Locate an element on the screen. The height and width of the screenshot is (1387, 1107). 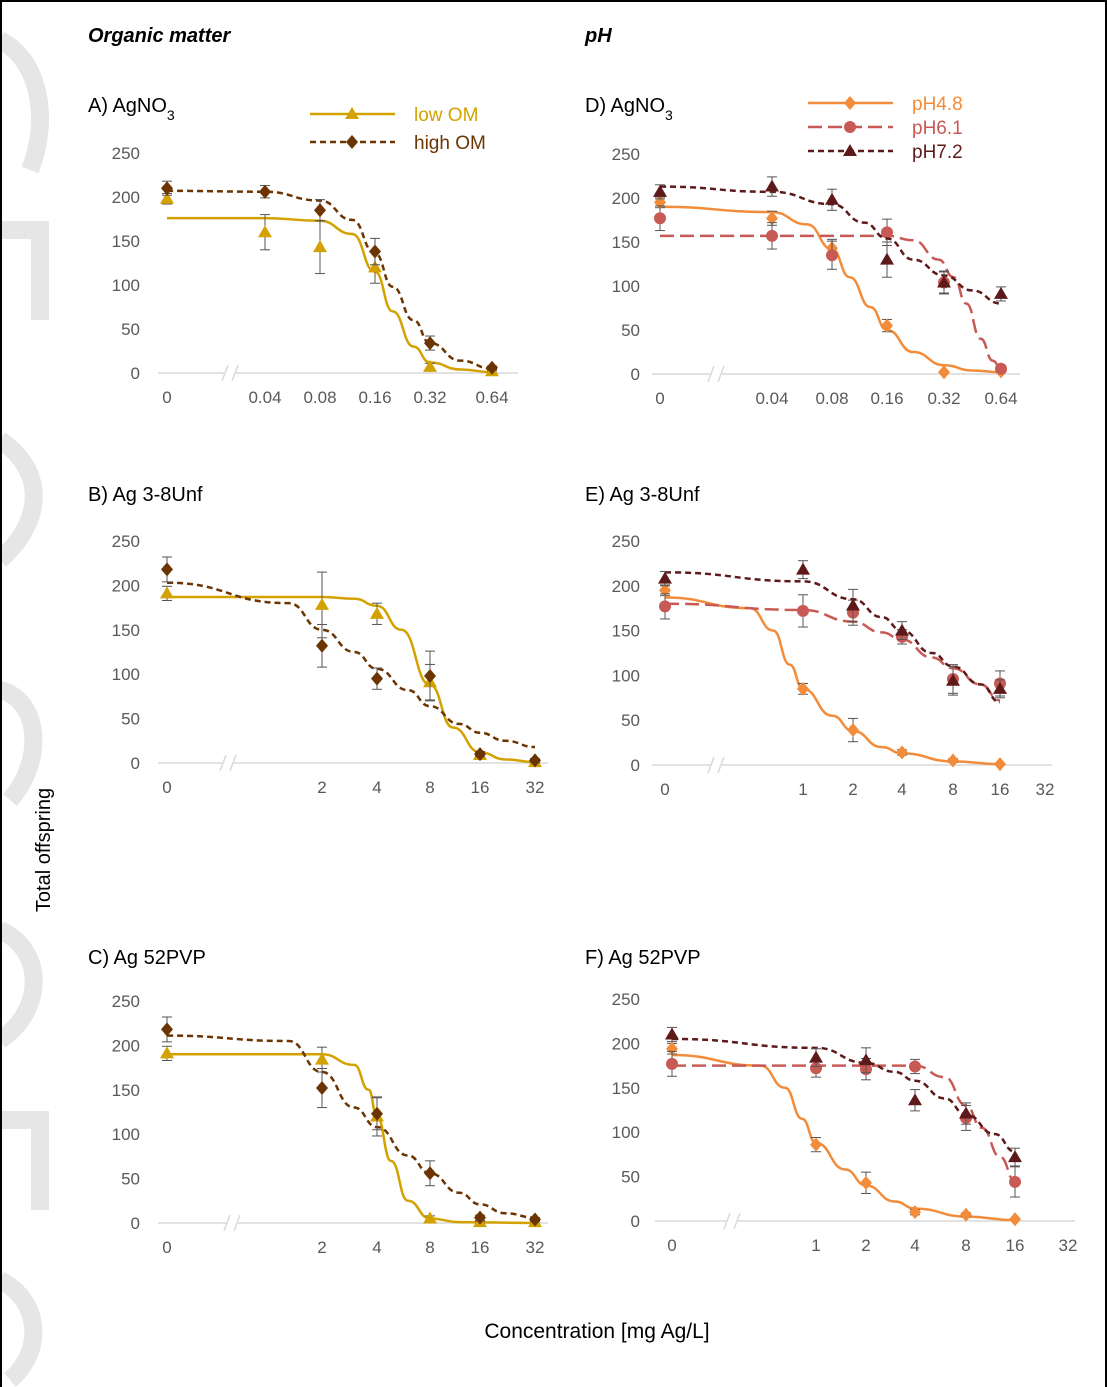
chart-title: F) Ag 52PVP is located at coordinates (643, 958).